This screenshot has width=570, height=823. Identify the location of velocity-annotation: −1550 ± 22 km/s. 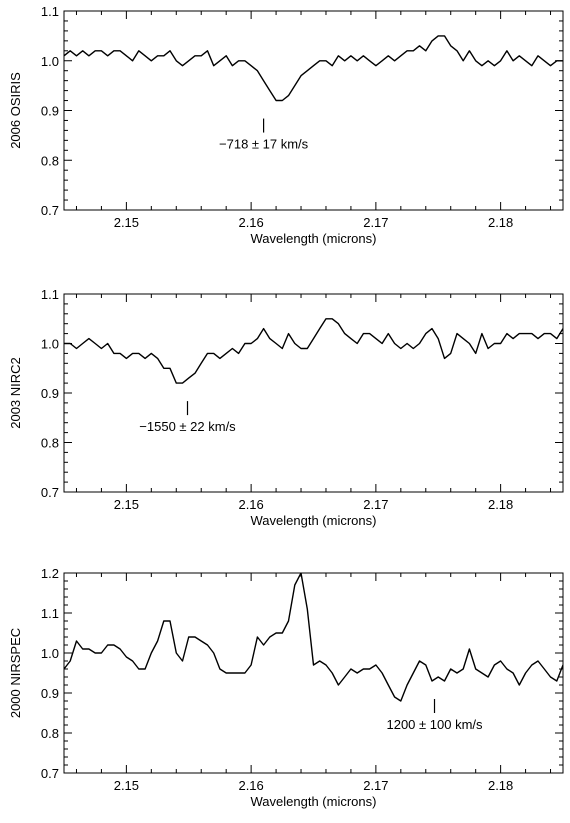
(187, 426).